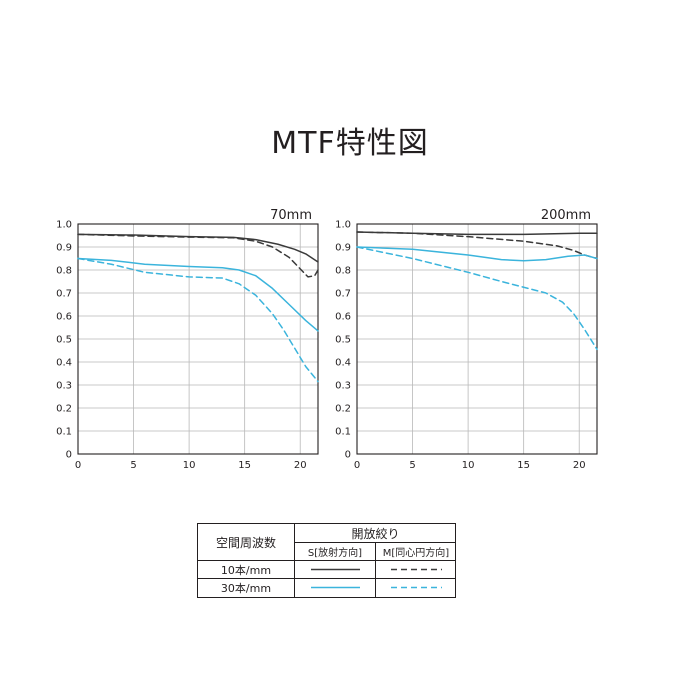 The width and height of the screenshot is (700, 700). Describe the element at coordinates (375, 533) in the screenshot. I see `legend-col-header: 開放絞り` at that location.